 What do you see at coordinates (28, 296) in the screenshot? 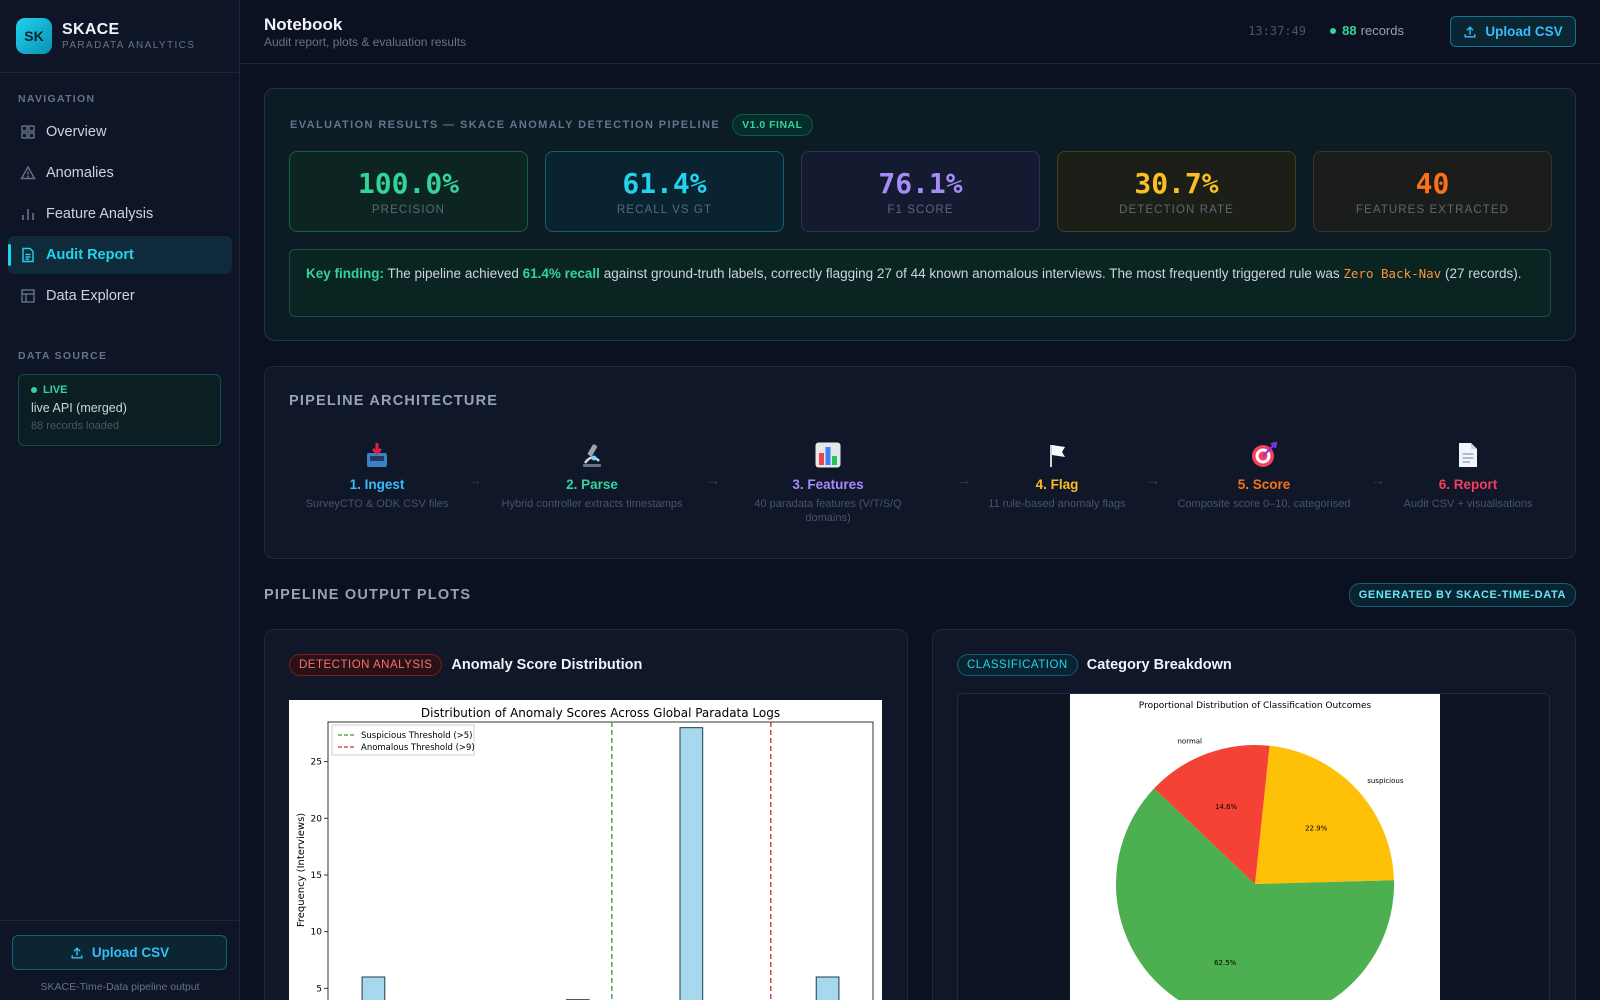
I see `table-icon` at bounding box center [28, 296].